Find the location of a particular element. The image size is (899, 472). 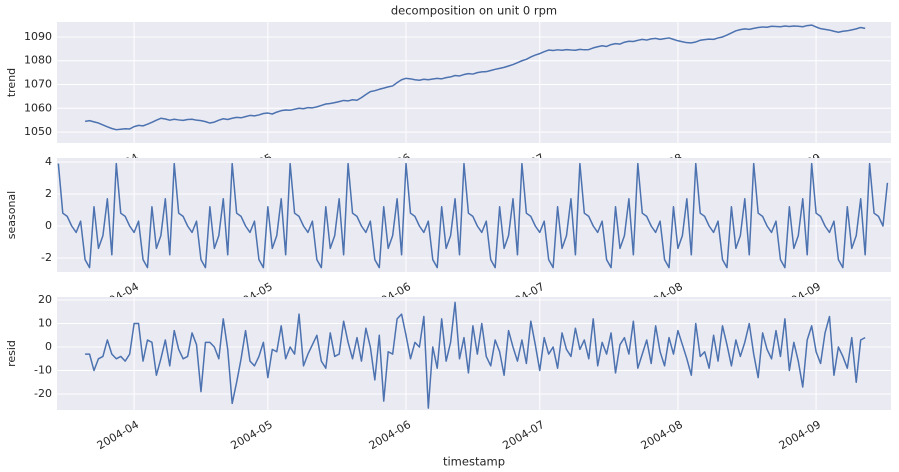

y-tick-label: 1070 is located at coordinates (38, 84).